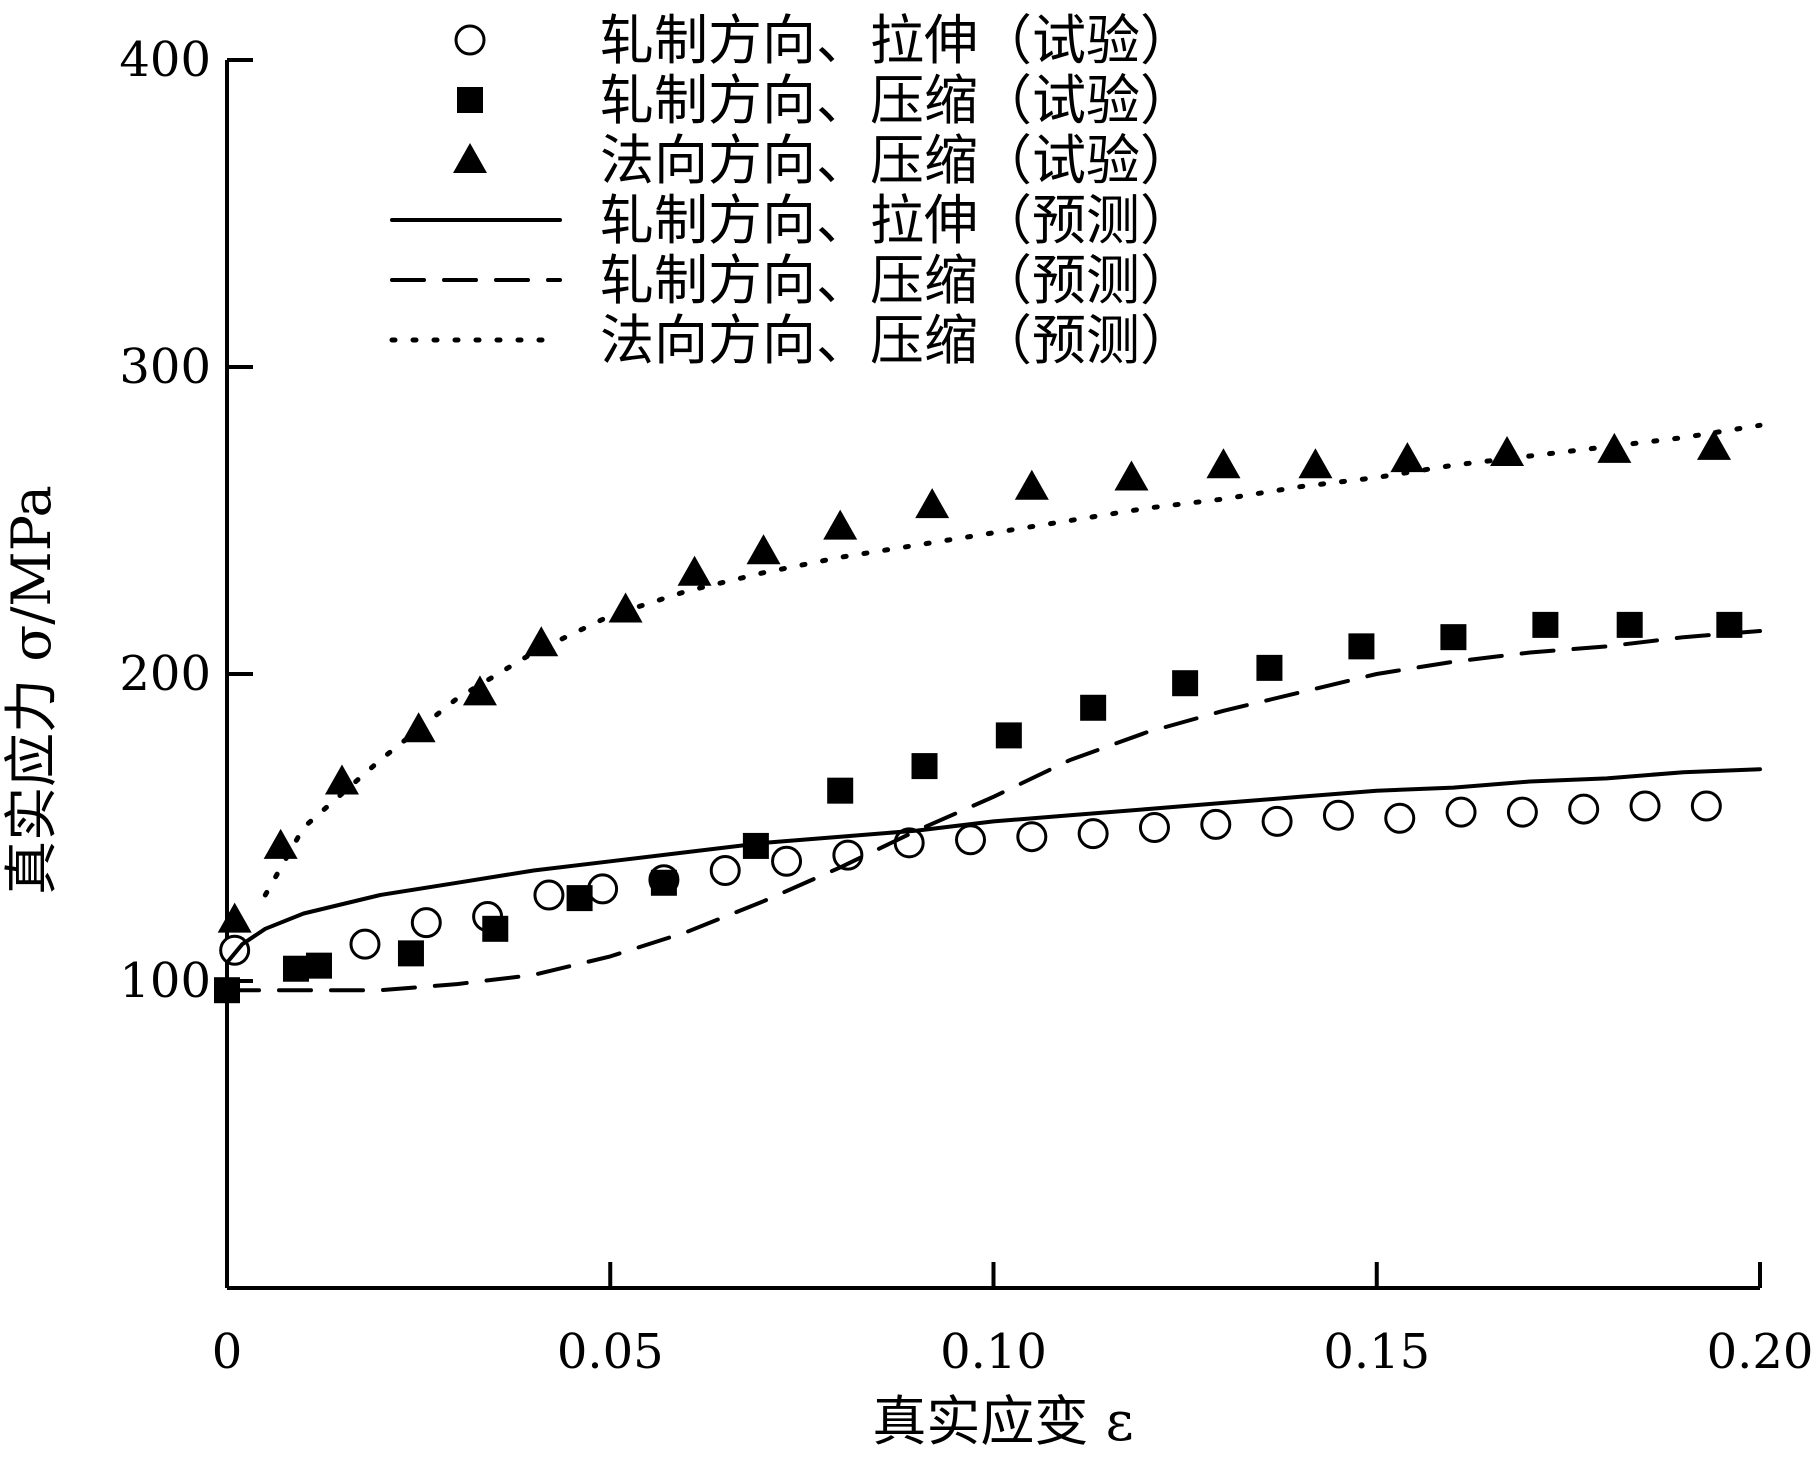  Describe the element at coordinates (1376, 1352) in the screenshot. I see `x-tick-label: 0.15` at that location.